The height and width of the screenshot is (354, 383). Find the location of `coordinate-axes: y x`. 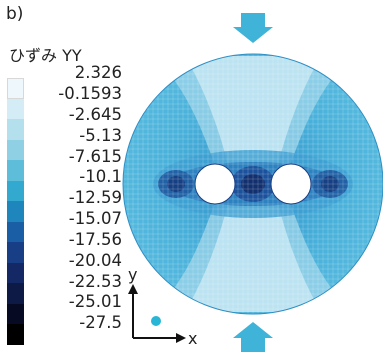

coordinate-axes: y x is located at coordinates (162, 306).